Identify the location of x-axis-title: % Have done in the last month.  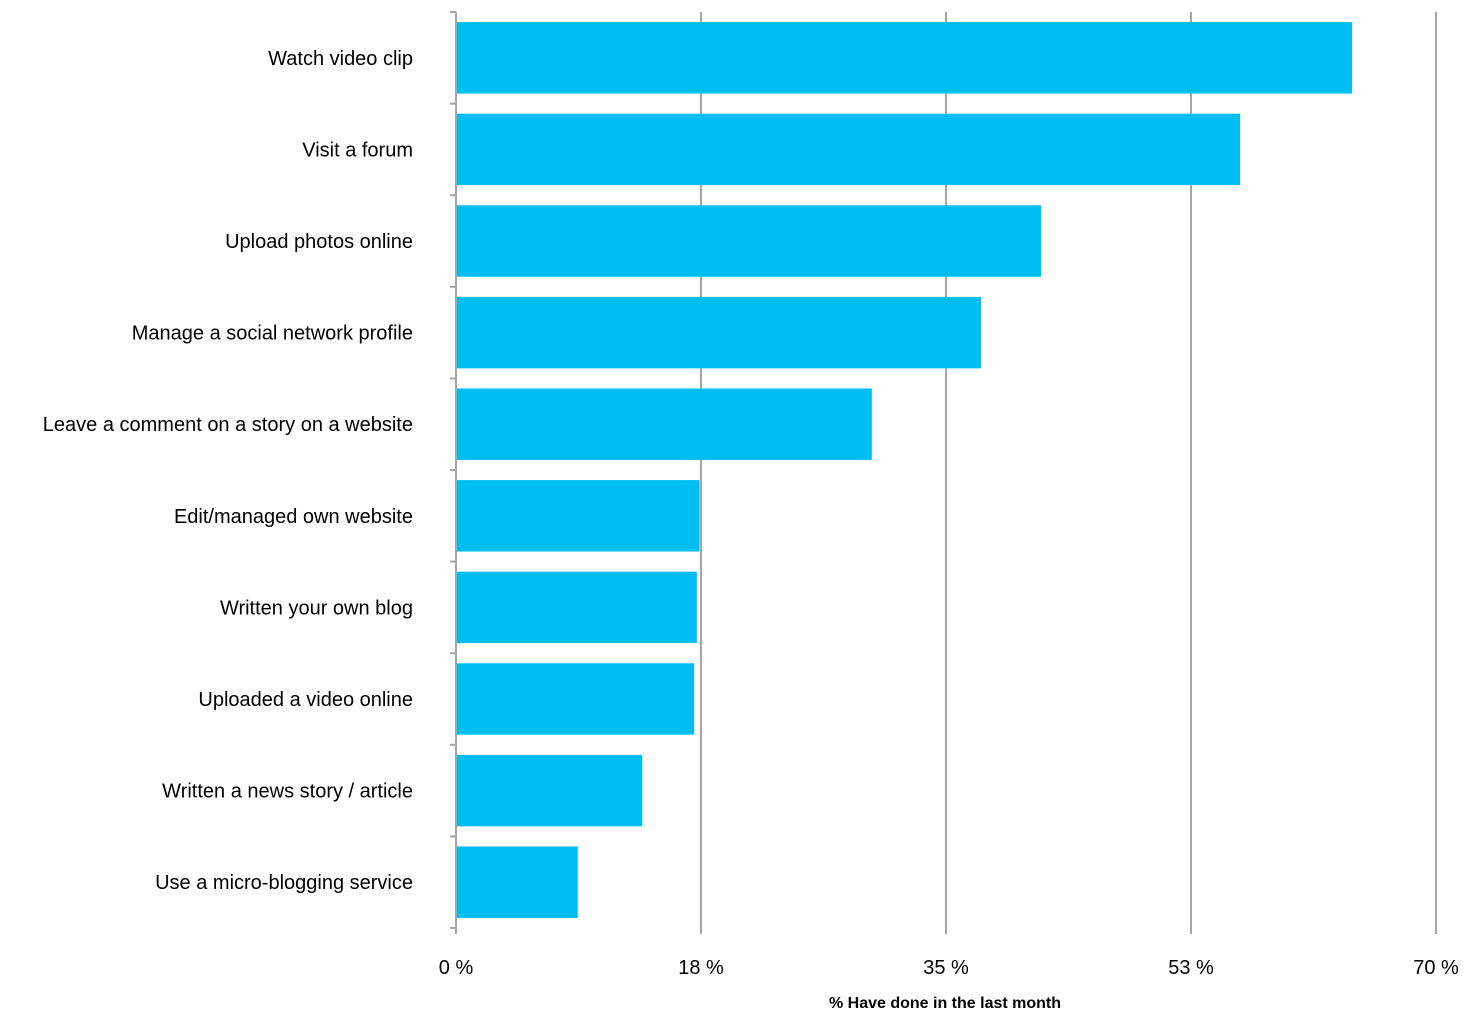
(945, 1003).